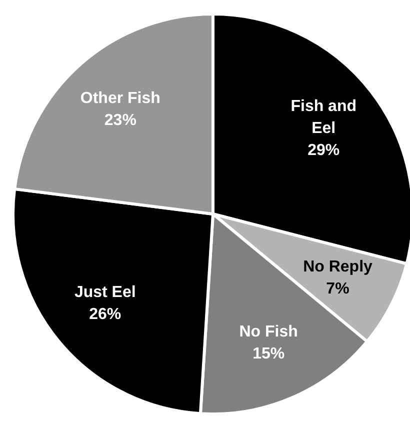 Image resolution: width=410 pixels, height=428 pixels. I want to click on slice-label: Just Eel, so click(105, 292).